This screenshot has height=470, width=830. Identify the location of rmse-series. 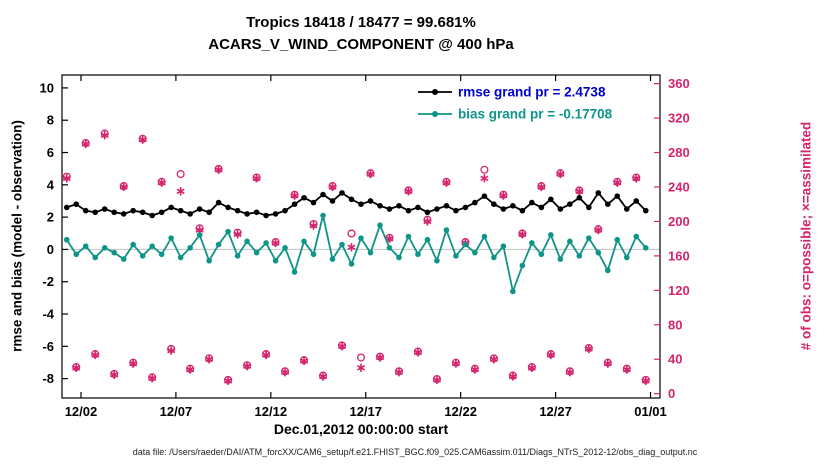
(356, 204).